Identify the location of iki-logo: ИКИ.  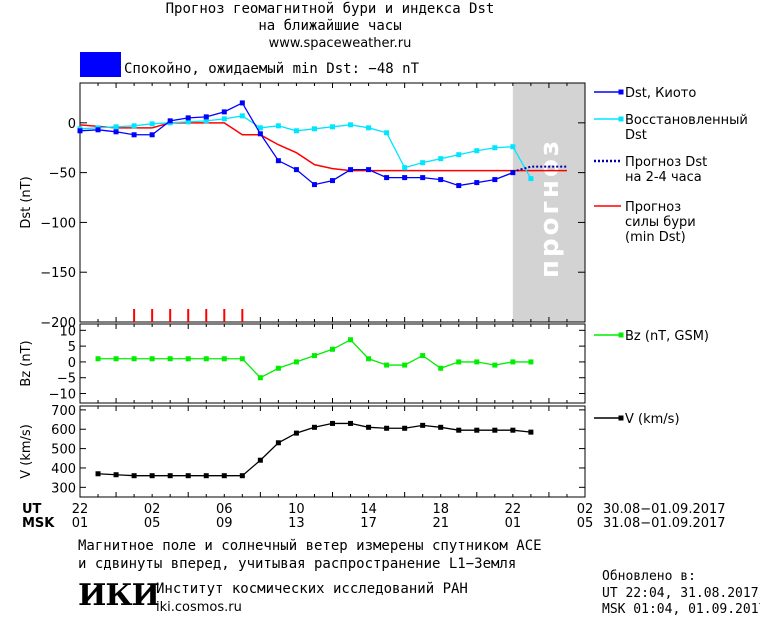
(119, 595).